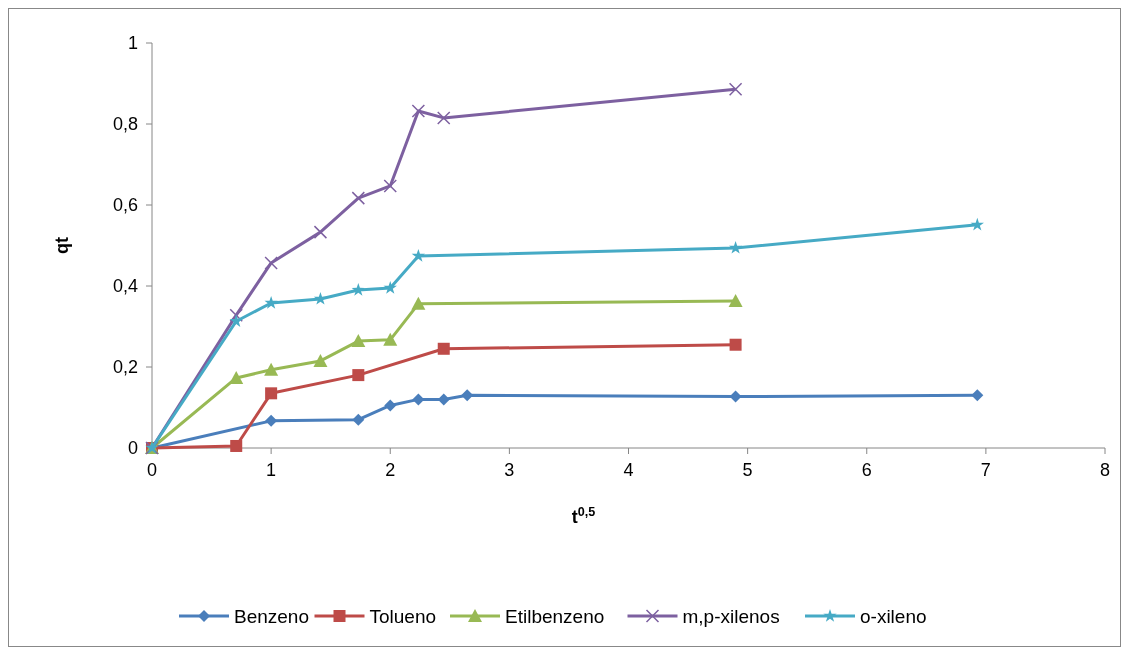  Describe the element at coordinates (132, 43) in the screenshot. I see `y-tick-label: 1` at that location.